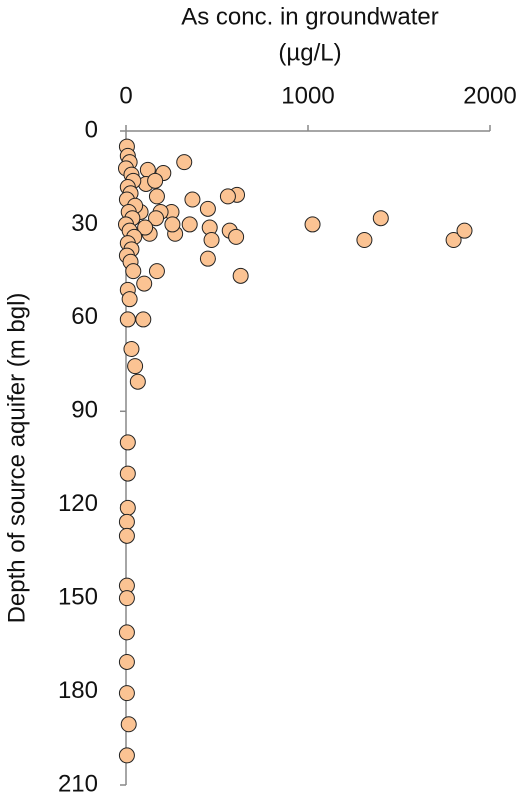 Image resolution: width=530 pixels, height=805 pixels. I want to click on x-axis-title: (µg/L), so click(309, 52).